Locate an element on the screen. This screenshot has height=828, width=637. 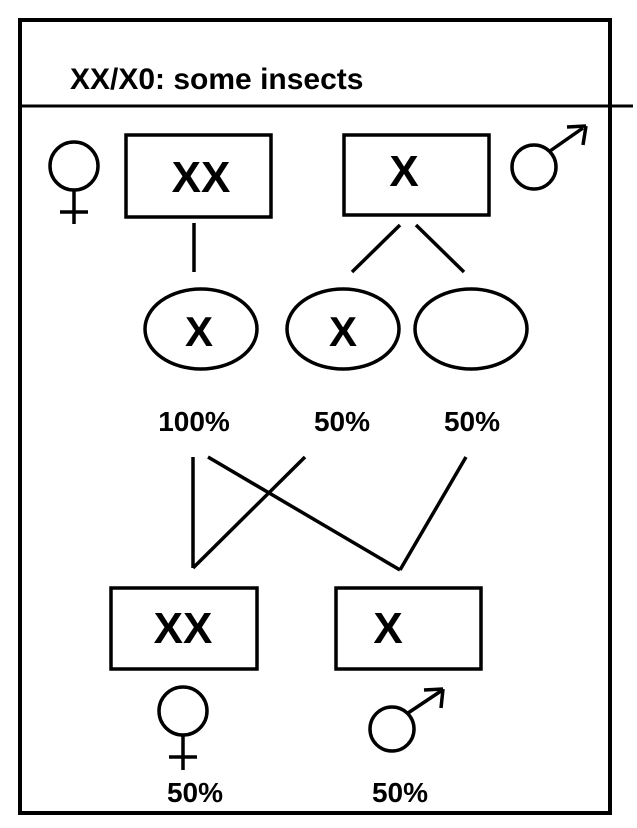
female-parent-genotype: XX is located at coordinates (201, 177).